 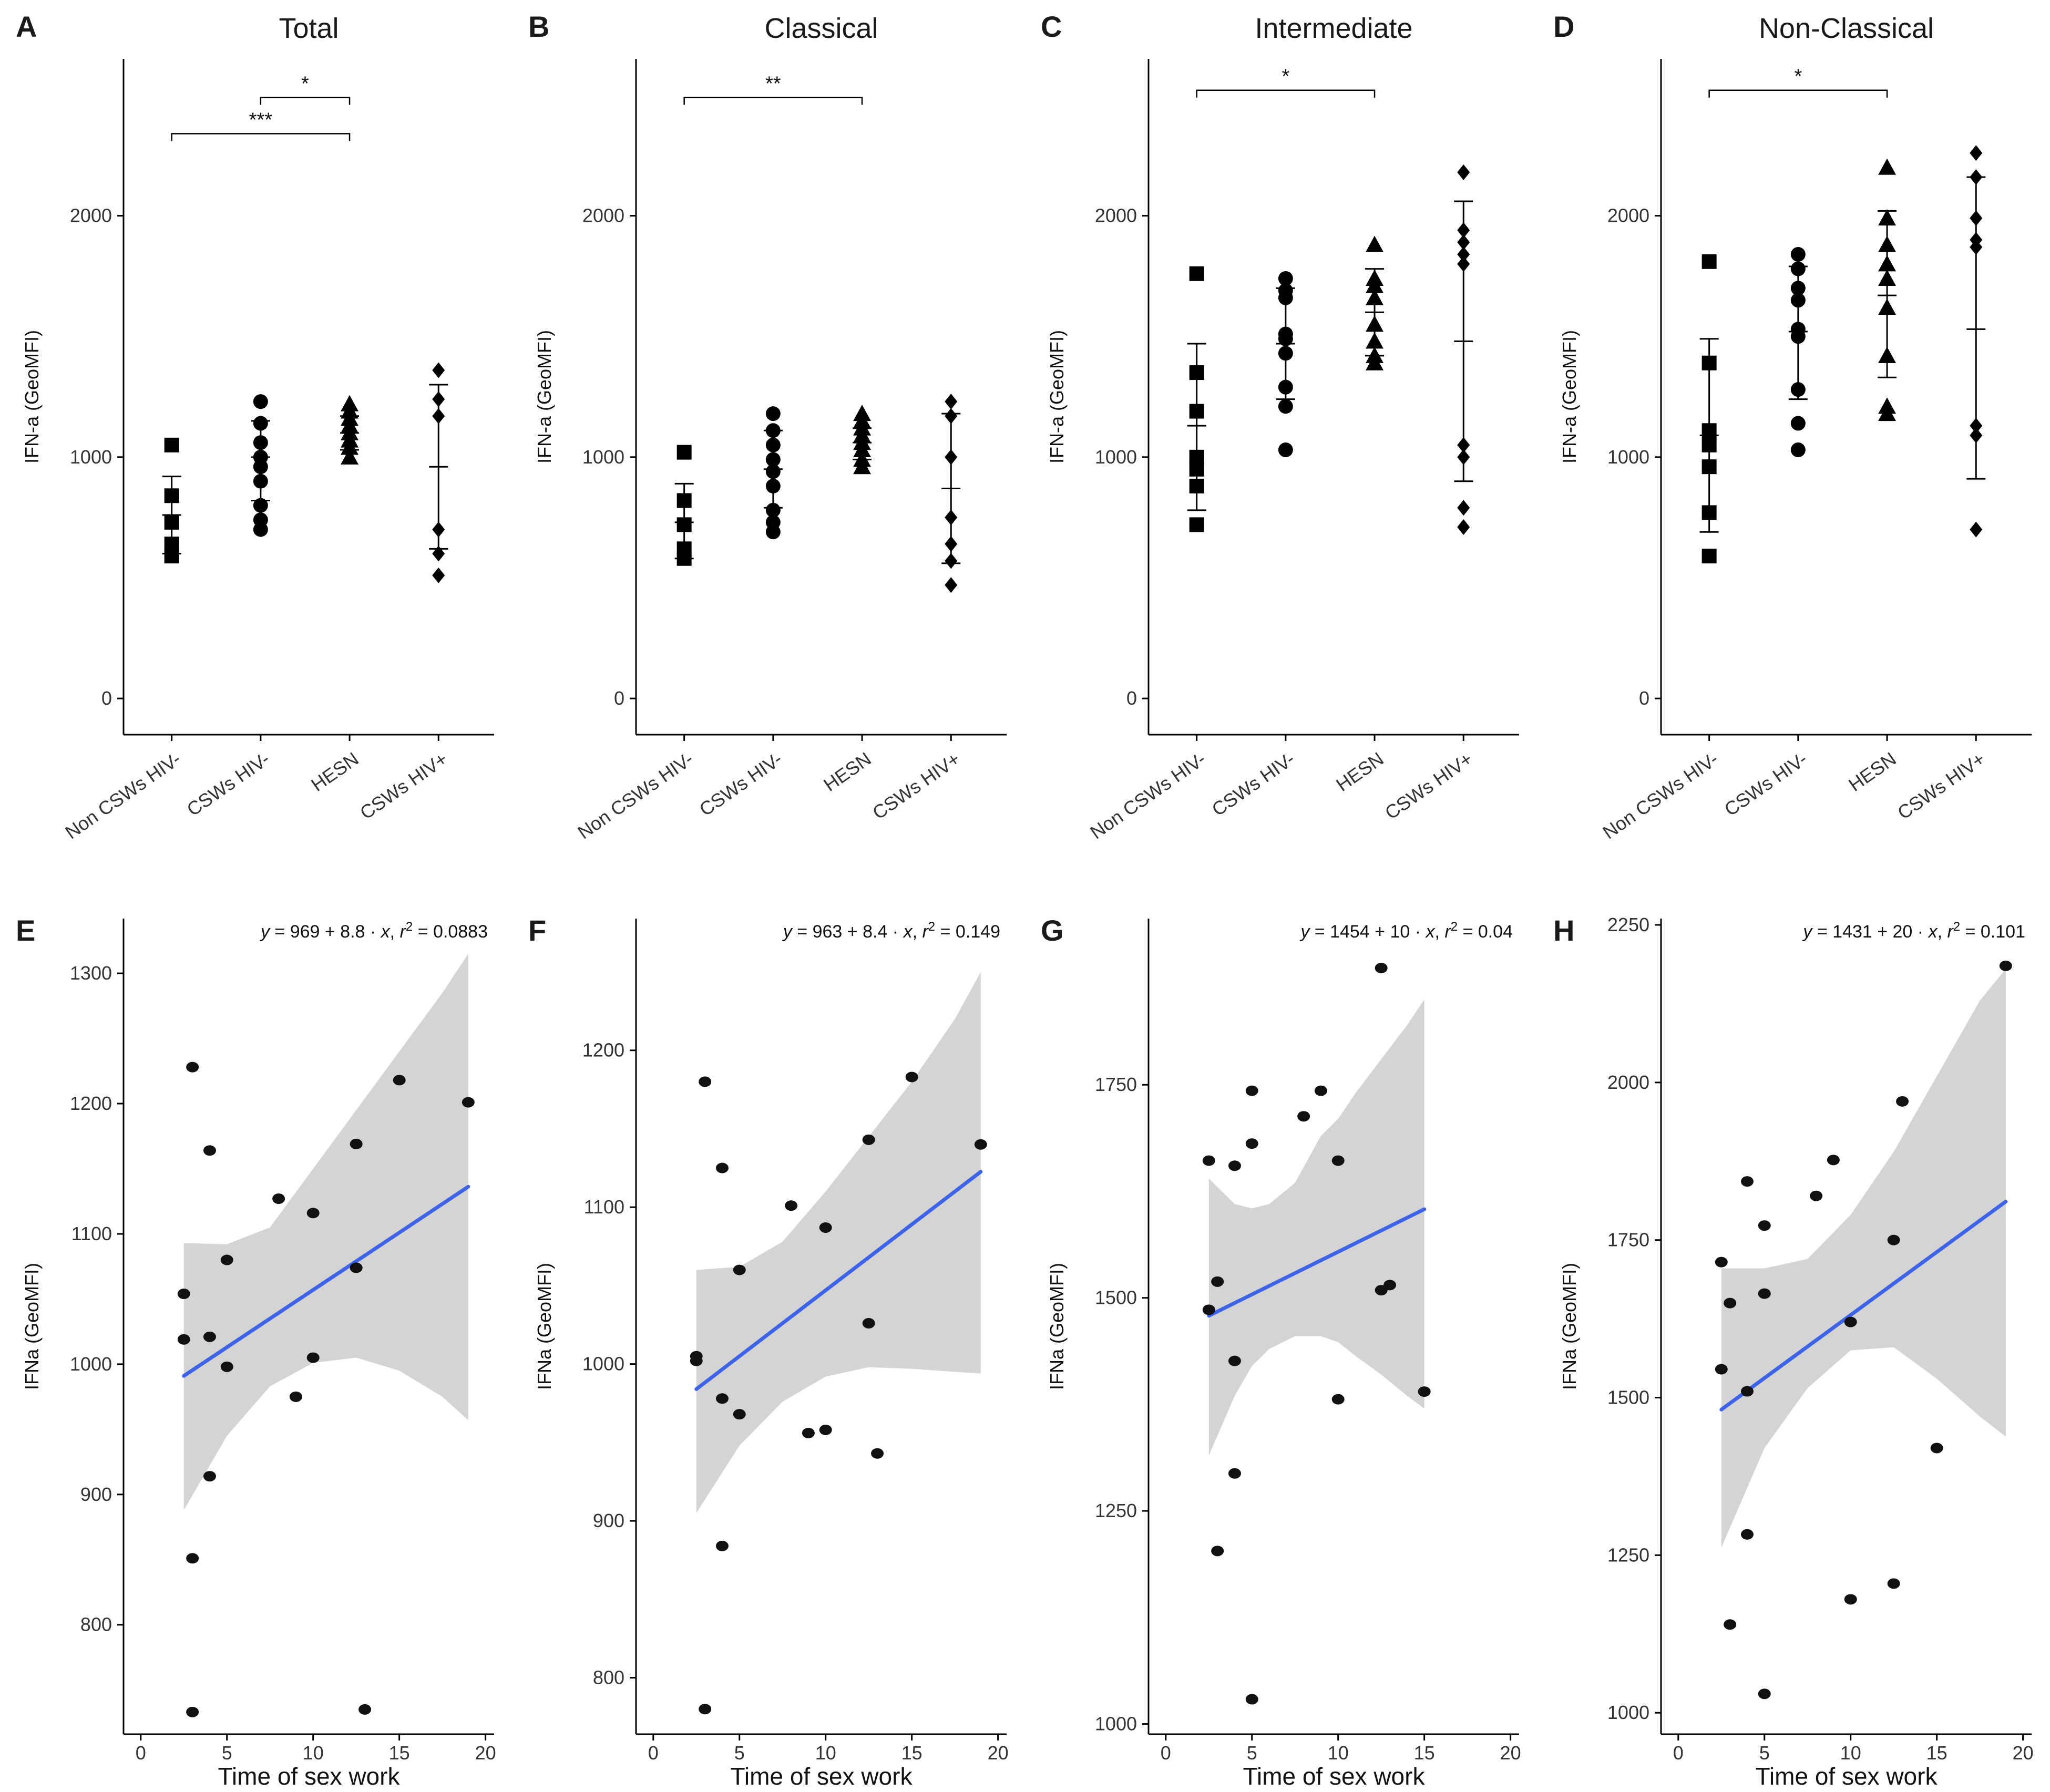 What do you see at coordinates (334, 772) in the screenshot?
I see `x-tick-label: HESN` at bounding box center [334, 772].